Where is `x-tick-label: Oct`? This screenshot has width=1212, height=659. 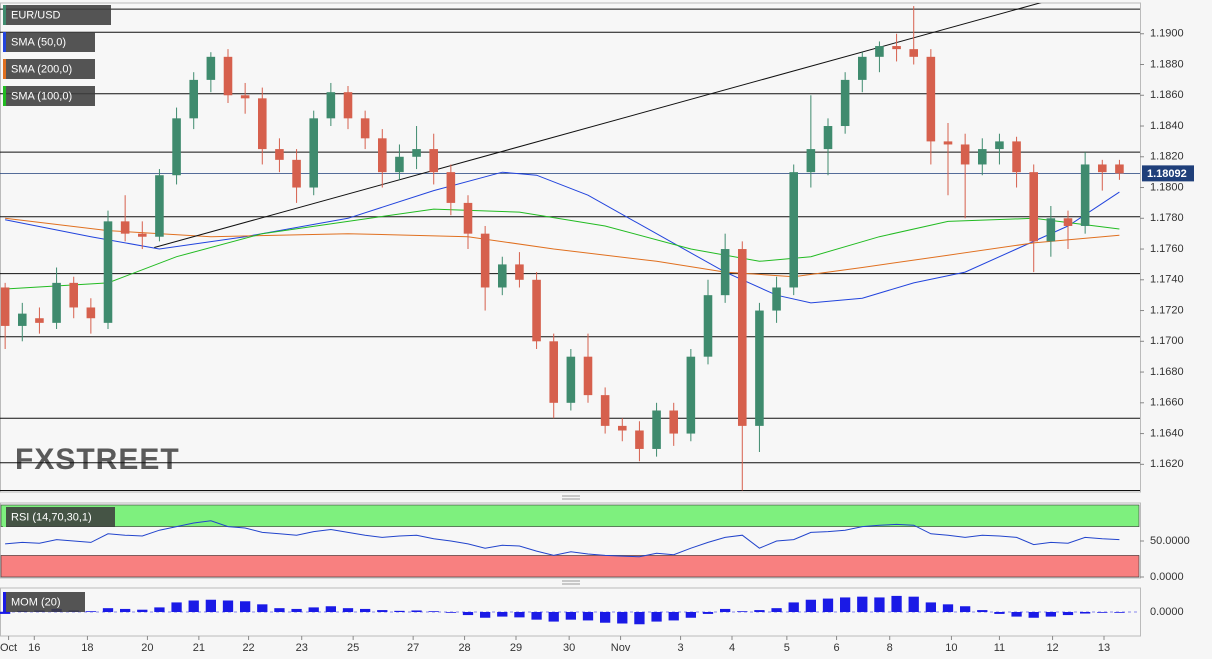 x-tick-label: Oct is located at coordinates (8, 648).